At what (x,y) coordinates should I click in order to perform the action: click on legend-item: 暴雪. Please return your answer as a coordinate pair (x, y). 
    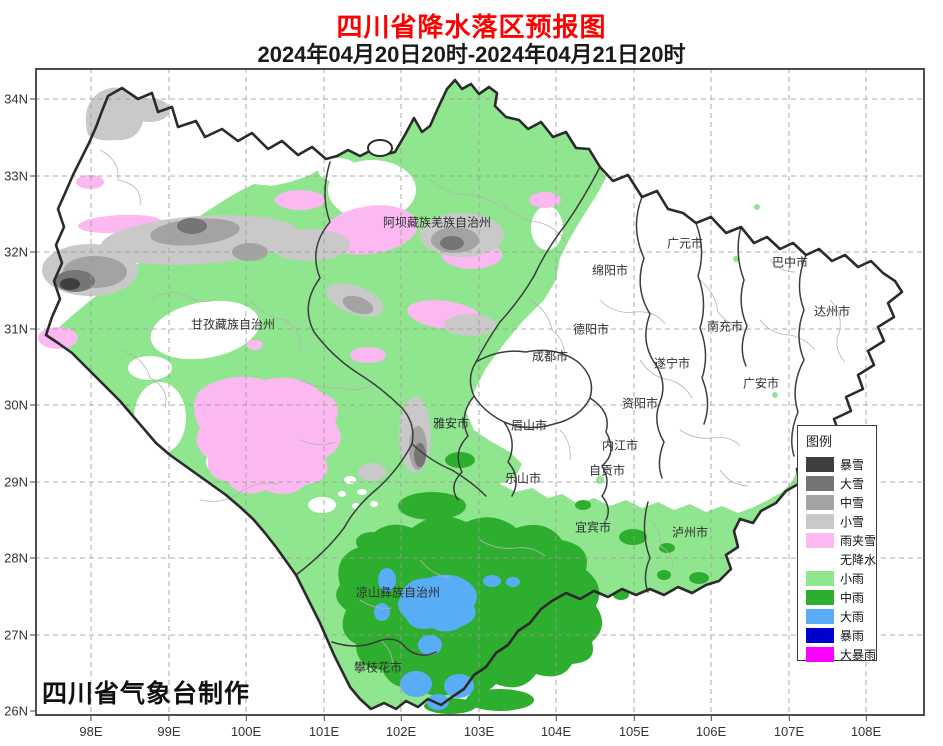
    Looking at the image, I should click on (841, 464).